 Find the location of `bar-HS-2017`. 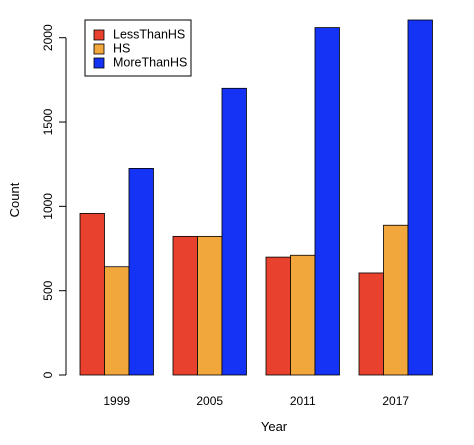

bar-HS-2017 is located at coordinates (396, 300).